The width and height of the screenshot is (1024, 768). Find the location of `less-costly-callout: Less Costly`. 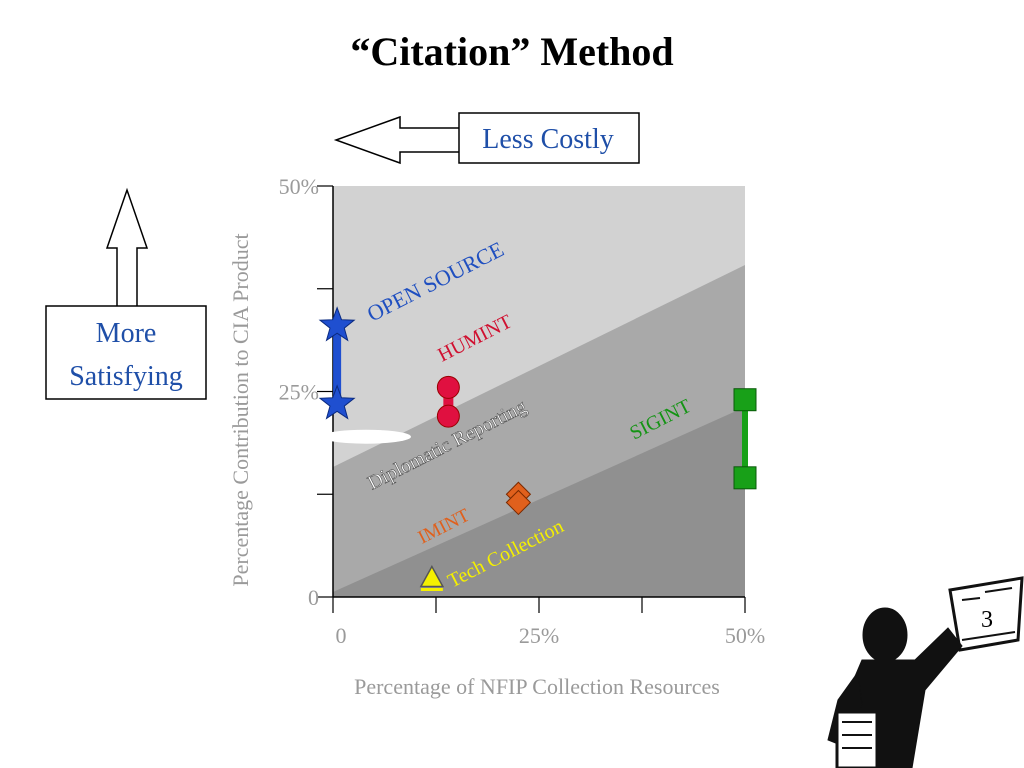

less-costly-callout: Less Costly is located at coordinates (486, 138).